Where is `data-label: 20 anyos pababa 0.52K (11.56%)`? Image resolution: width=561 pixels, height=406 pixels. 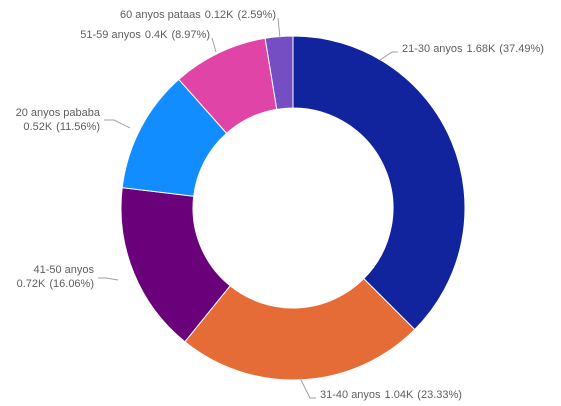 data-label: 20 anyos pababa 0.52K (11.56%) is located at coordinates (58, 120).